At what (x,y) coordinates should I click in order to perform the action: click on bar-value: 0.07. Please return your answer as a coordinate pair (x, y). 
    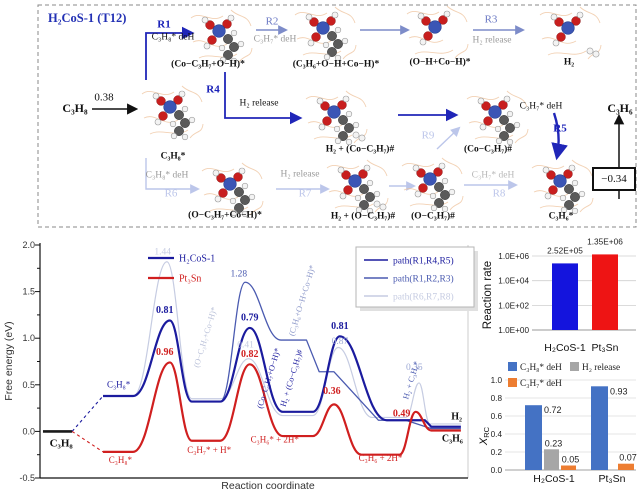
    Looking at the image, I should click on (628, 458).